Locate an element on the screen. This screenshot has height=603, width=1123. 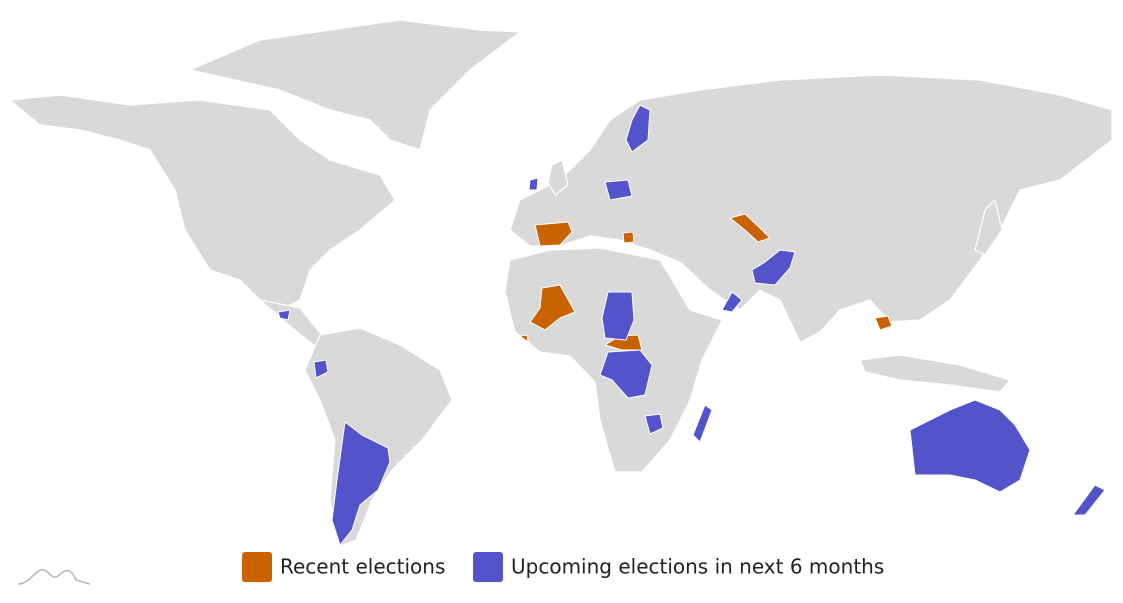
south-america is located at coordinates (378, 437).